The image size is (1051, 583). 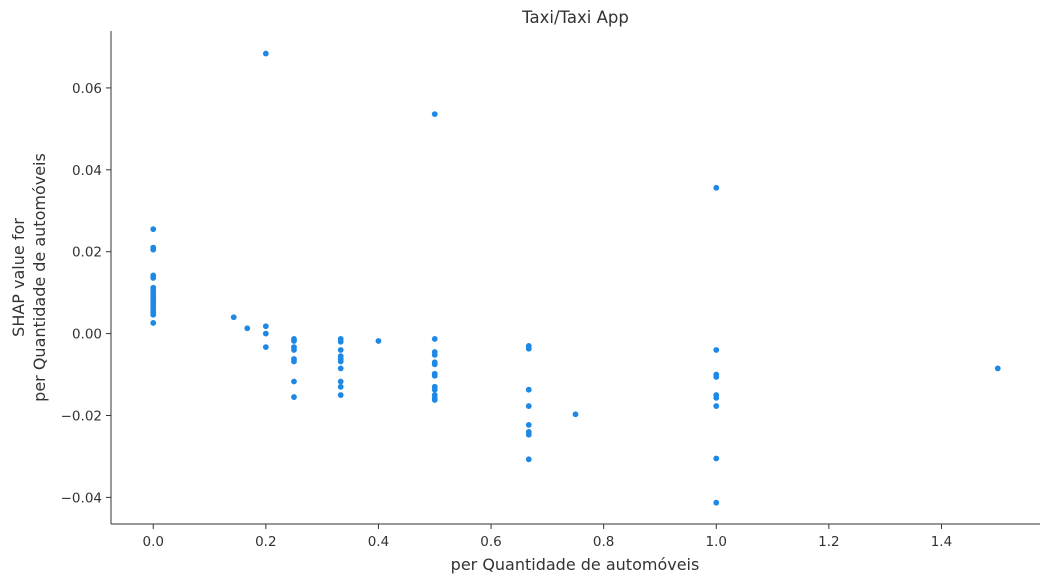 I want to click on y-tick-label: 0.00, so click(x=87, y=335).